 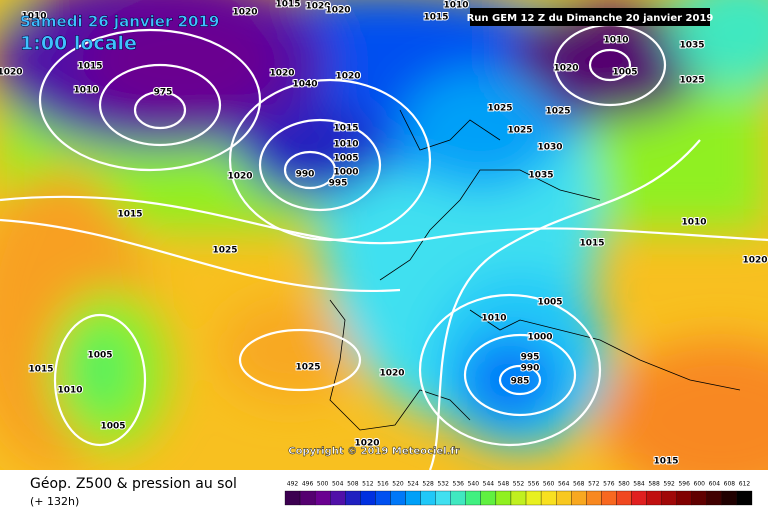 I want to click on legend-label: 564, so click(x=564, y=484).